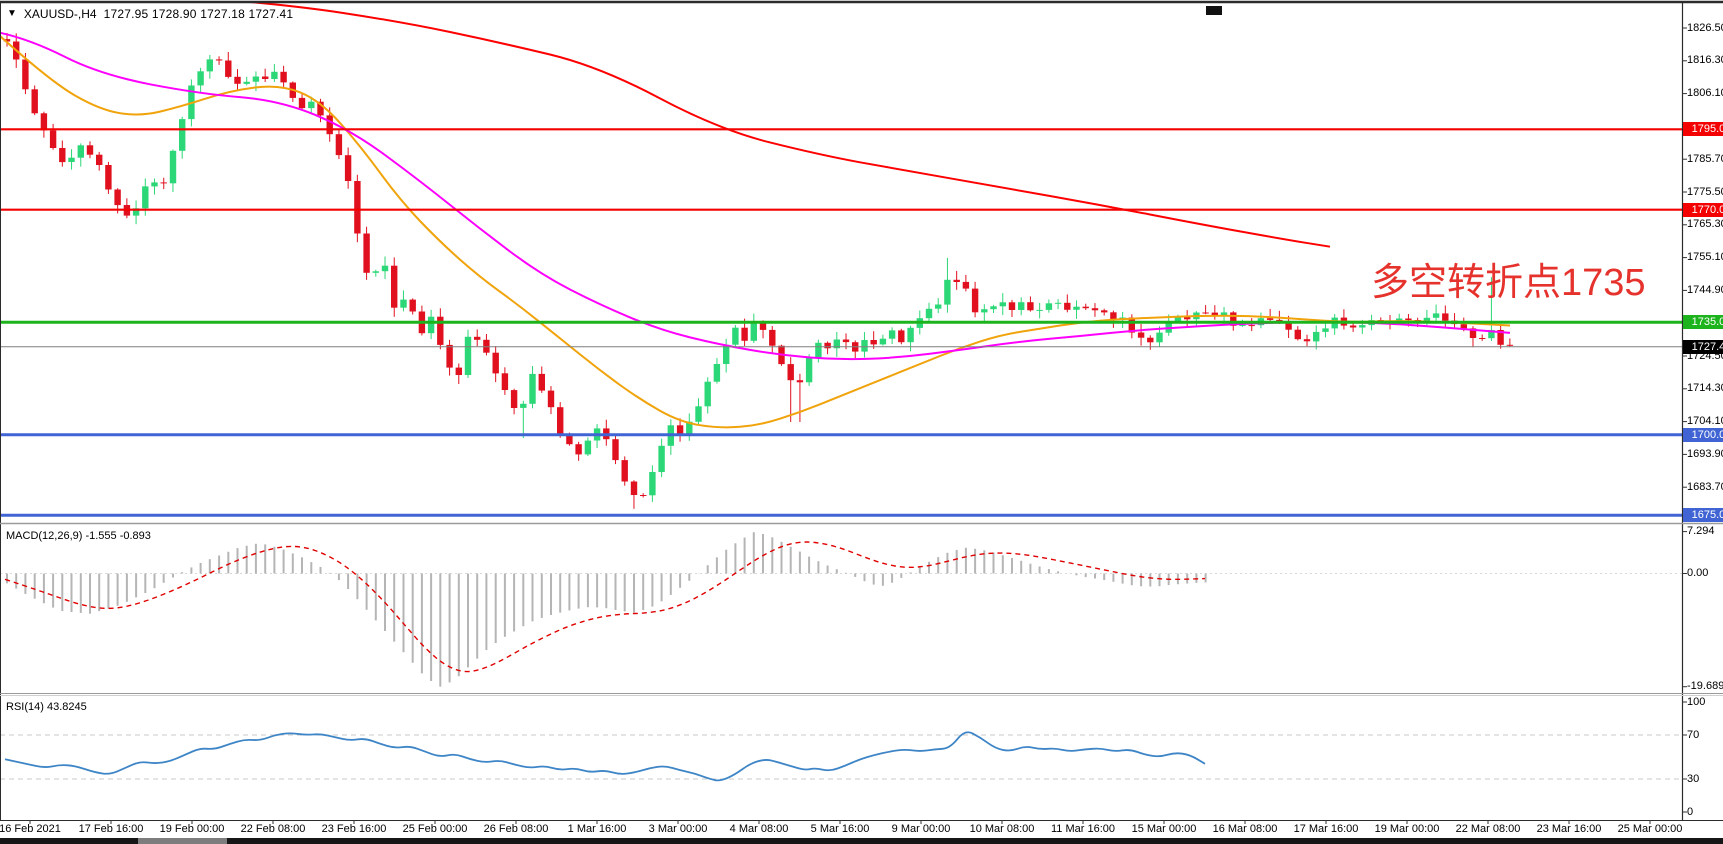 This screenshot has width=1723, height=844. I want to click on rsi-axis-label: 100, so click(1696, 702).